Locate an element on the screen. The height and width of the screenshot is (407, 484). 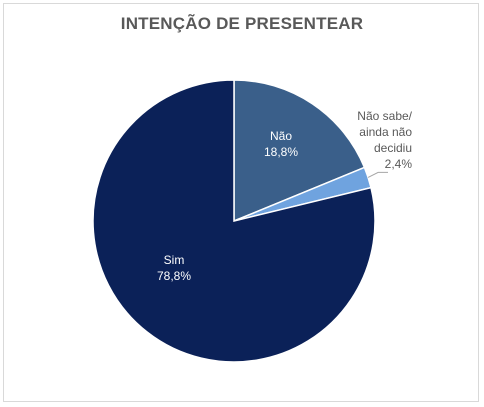
slice-label: Não 18,8% is located at coordinates (281, 144).